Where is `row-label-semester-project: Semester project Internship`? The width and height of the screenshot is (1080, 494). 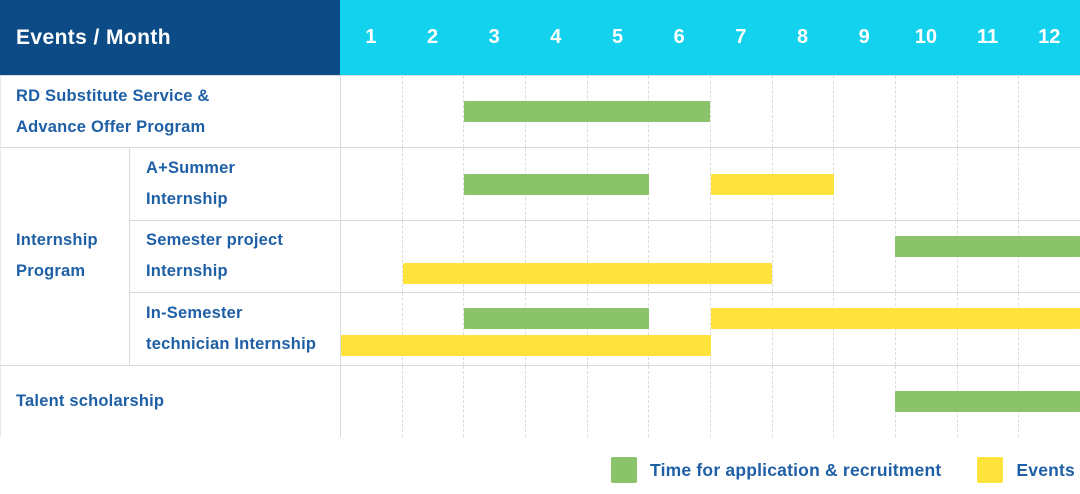 row-label-semester-project: Semester project Internship is located at coordinates (234, 256).